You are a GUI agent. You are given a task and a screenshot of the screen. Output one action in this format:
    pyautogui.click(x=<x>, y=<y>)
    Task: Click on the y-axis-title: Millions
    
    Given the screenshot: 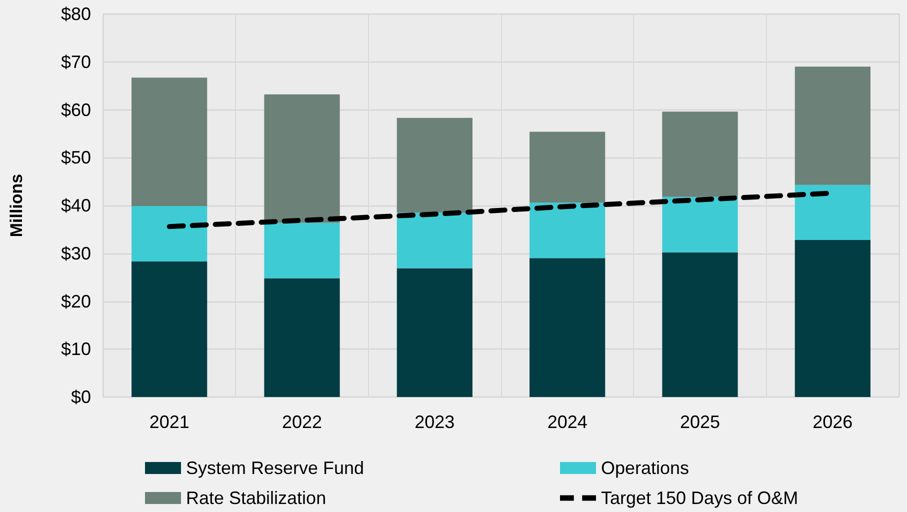 What is the action you would take?
    pyautogui.click(x=16, y=206)
    